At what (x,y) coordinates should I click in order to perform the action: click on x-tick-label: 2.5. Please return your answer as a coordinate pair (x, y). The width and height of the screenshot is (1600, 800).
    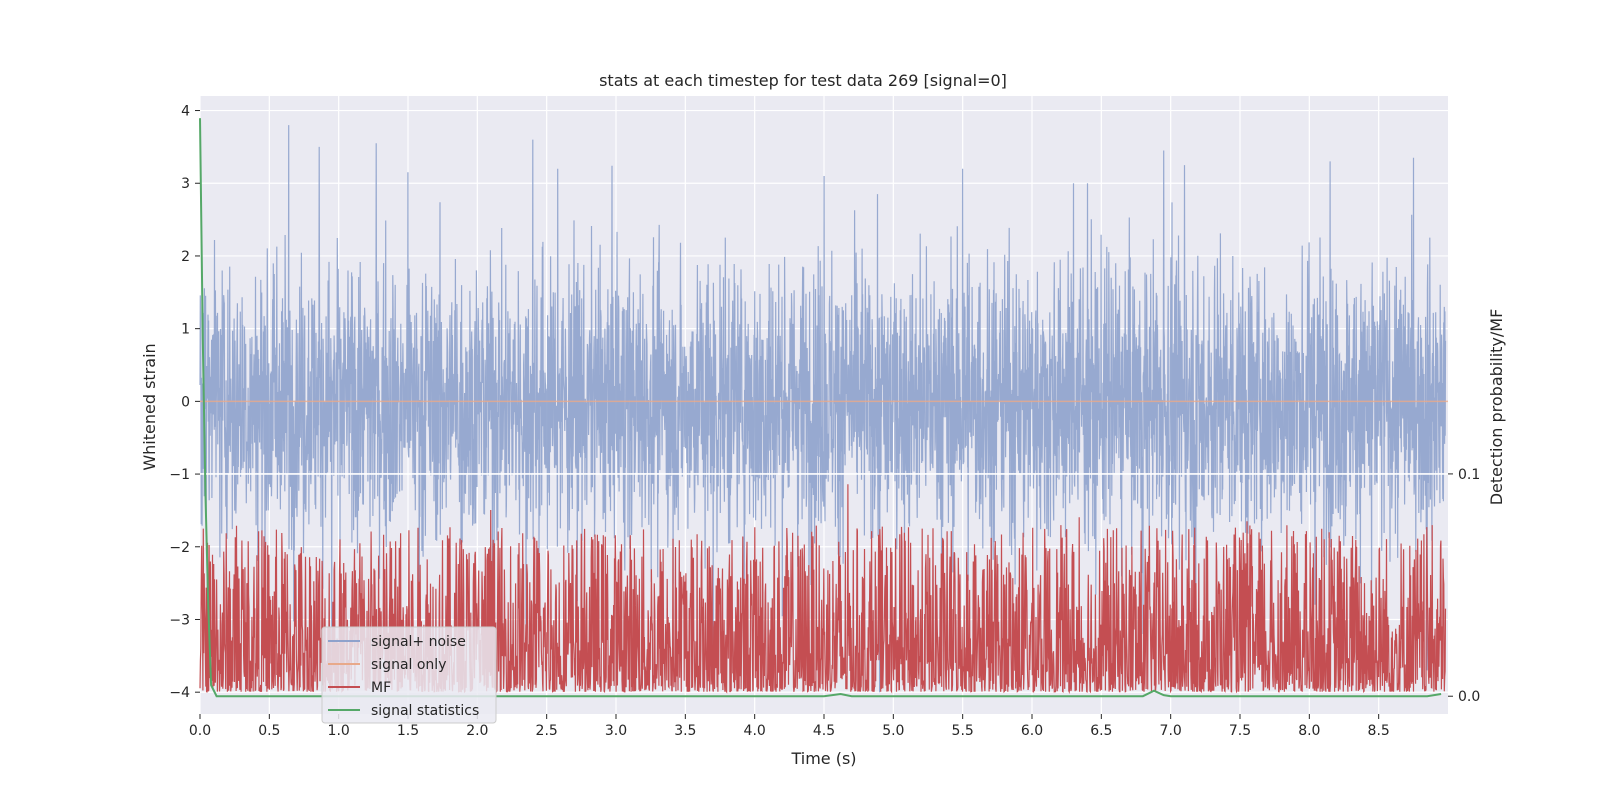
    Looking at the image, I should click on (547, 731).